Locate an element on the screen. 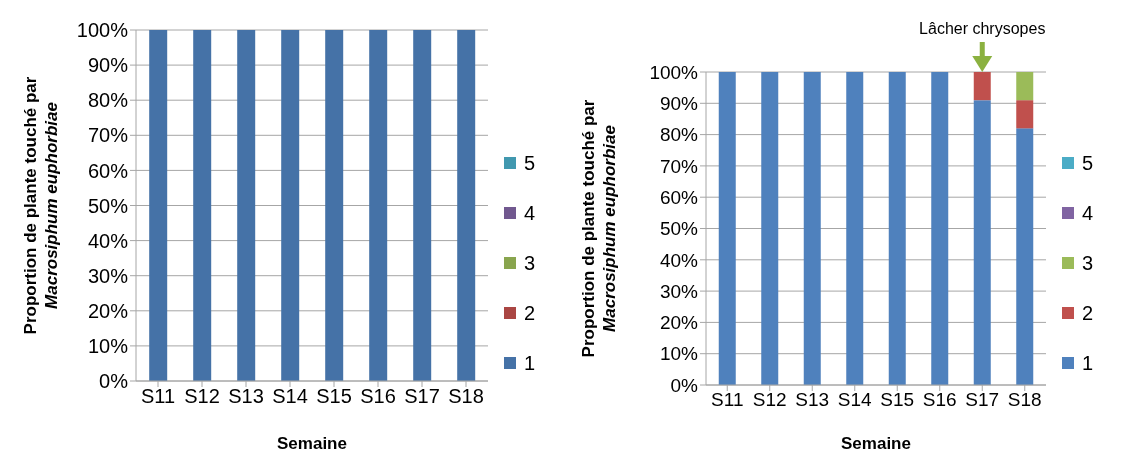 This screenshot has height=465, width=1134. annotation: Lâcher chrysopes is located at coordinates (982, 28).